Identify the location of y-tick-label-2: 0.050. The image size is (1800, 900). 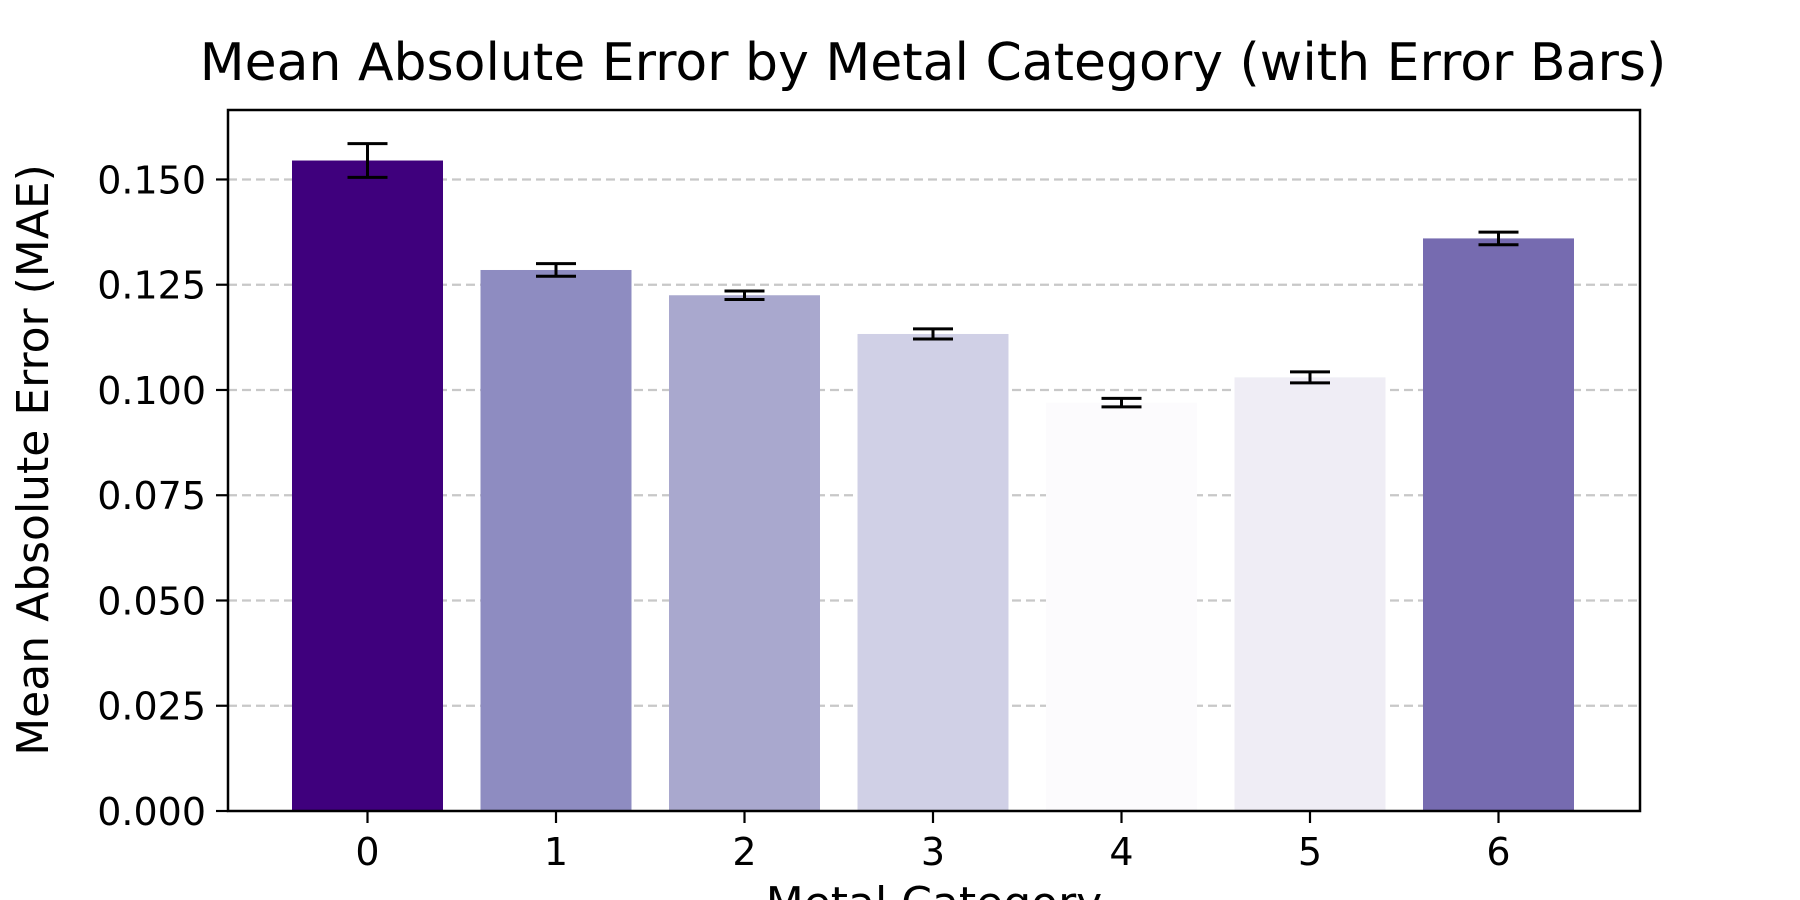
(151, 601).